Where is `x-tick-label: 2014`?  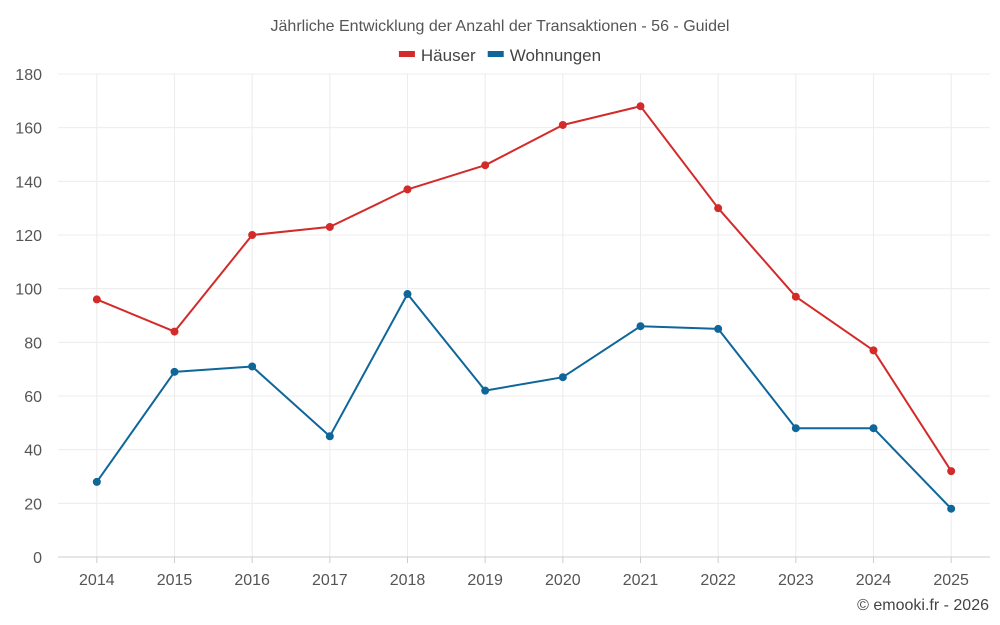
x-tick-label: 2014 is located at coordinates (97, 580).